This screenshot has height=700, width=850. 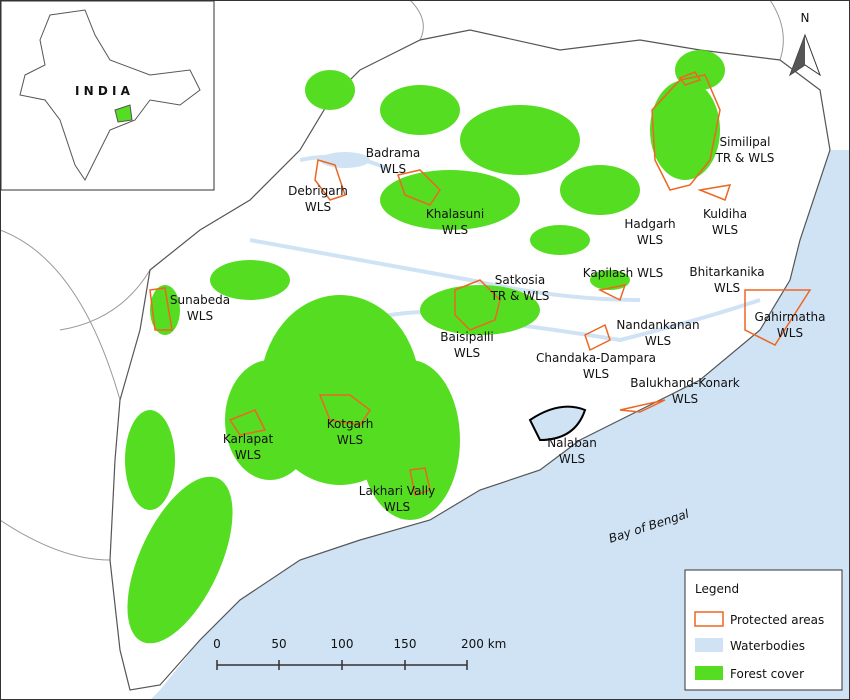 What do you see at coordinates (278, 644) in the screenshot?
I see `scale-label: 50` at bounding box center [278, 644].